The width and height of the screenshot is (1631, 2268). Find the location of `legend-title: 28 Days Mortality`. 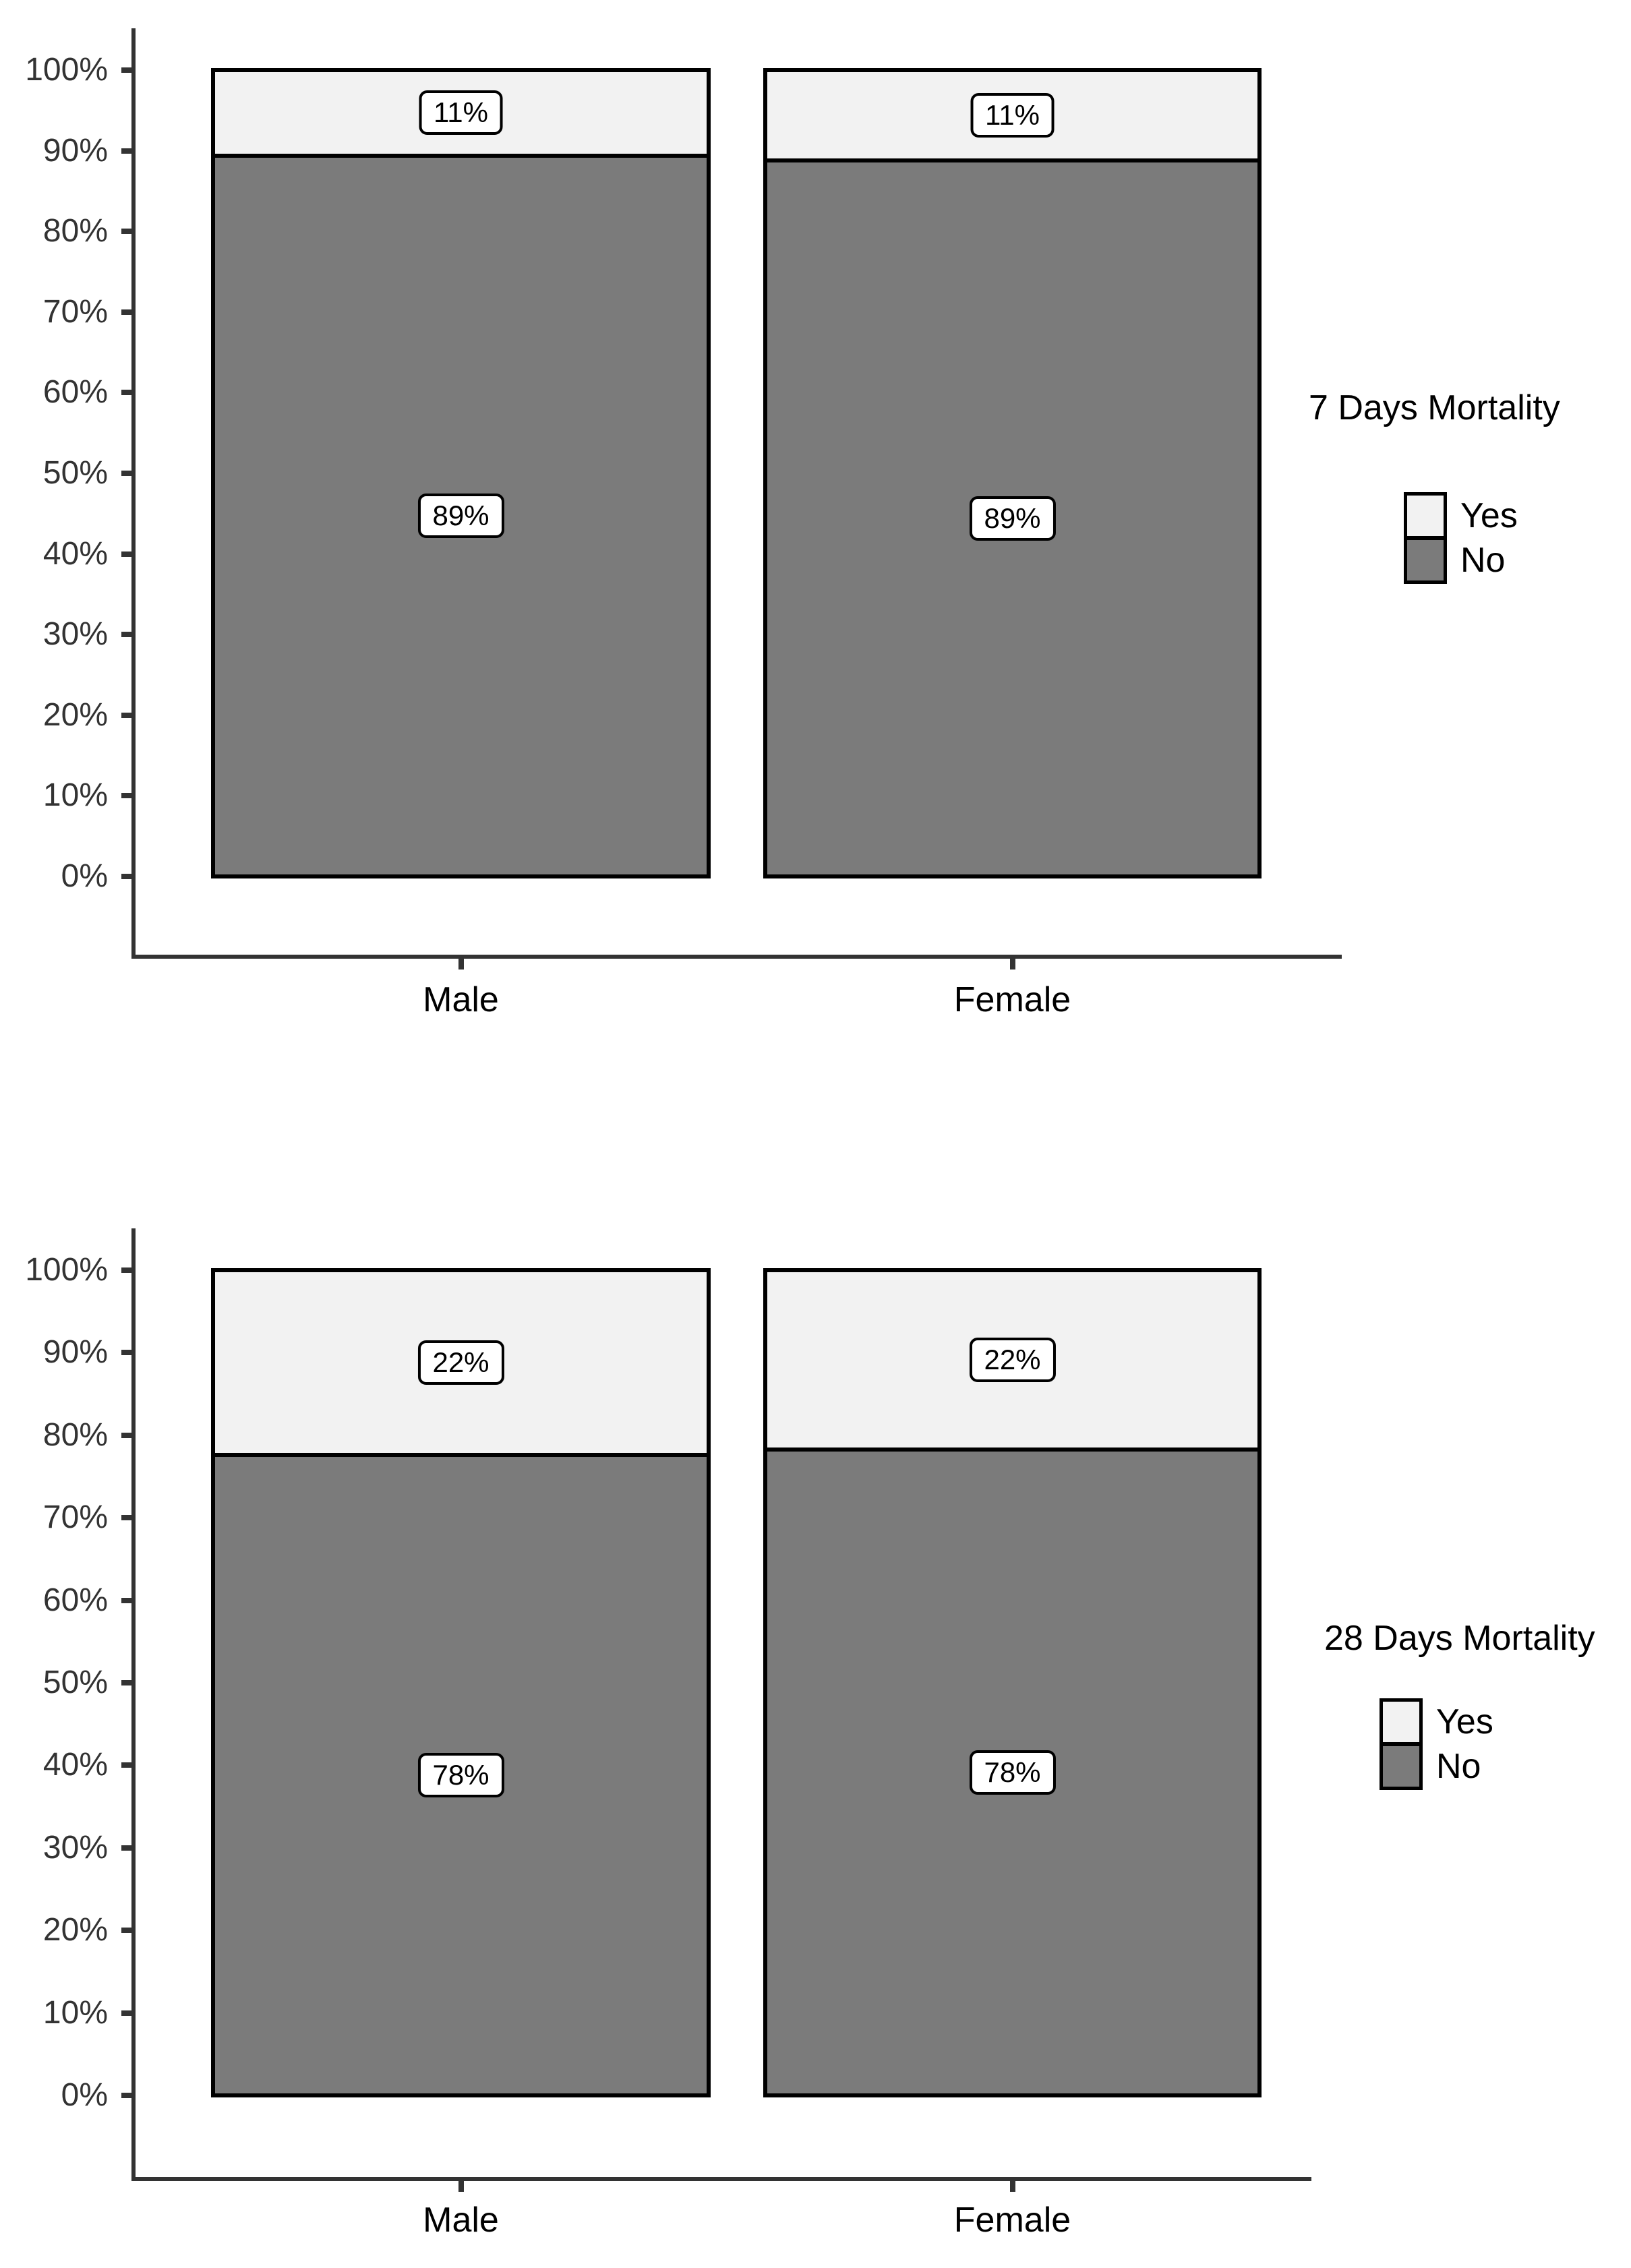

legend-title: 28 Days Mortality is located at coordinates (1459, 1638).